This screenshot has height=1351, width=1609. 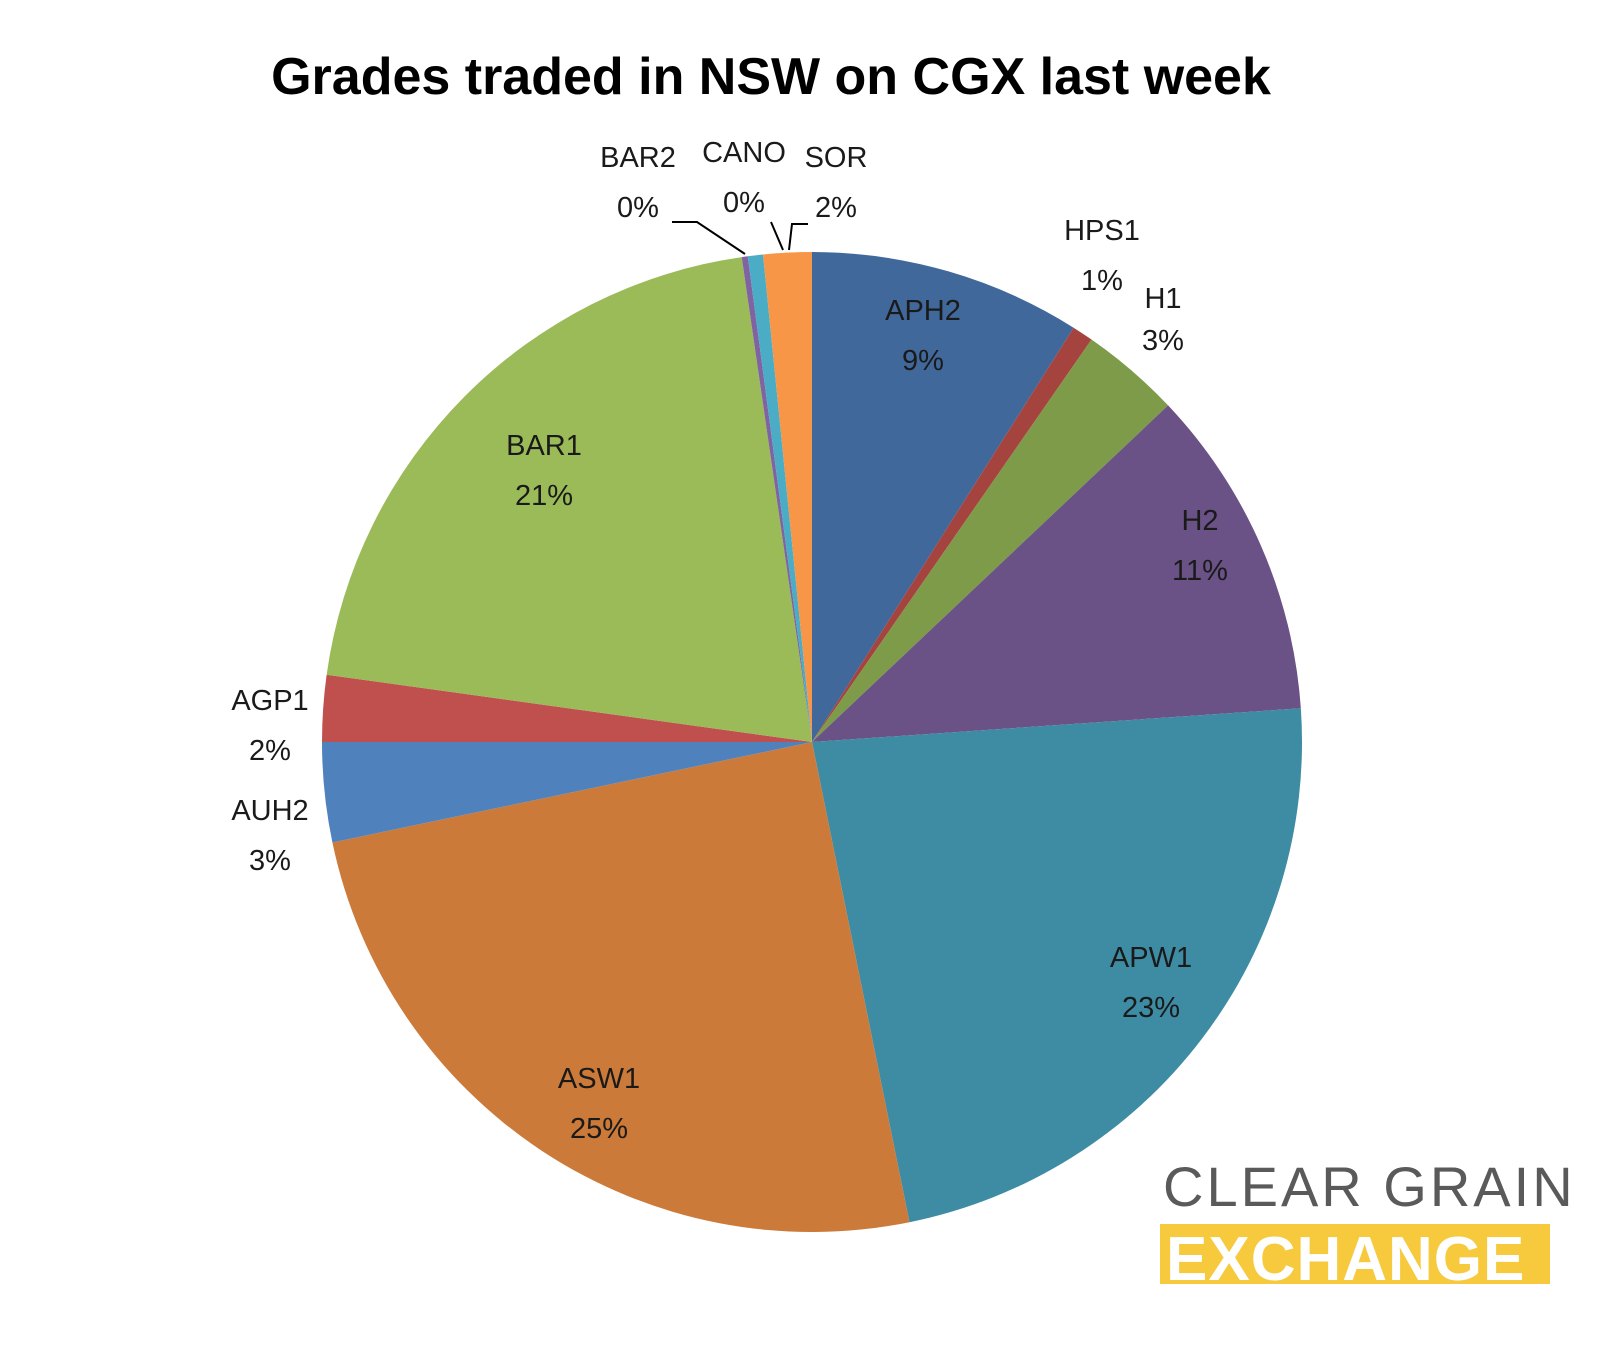 I want to click on leader-line-sor, so click(x=798, y=237).